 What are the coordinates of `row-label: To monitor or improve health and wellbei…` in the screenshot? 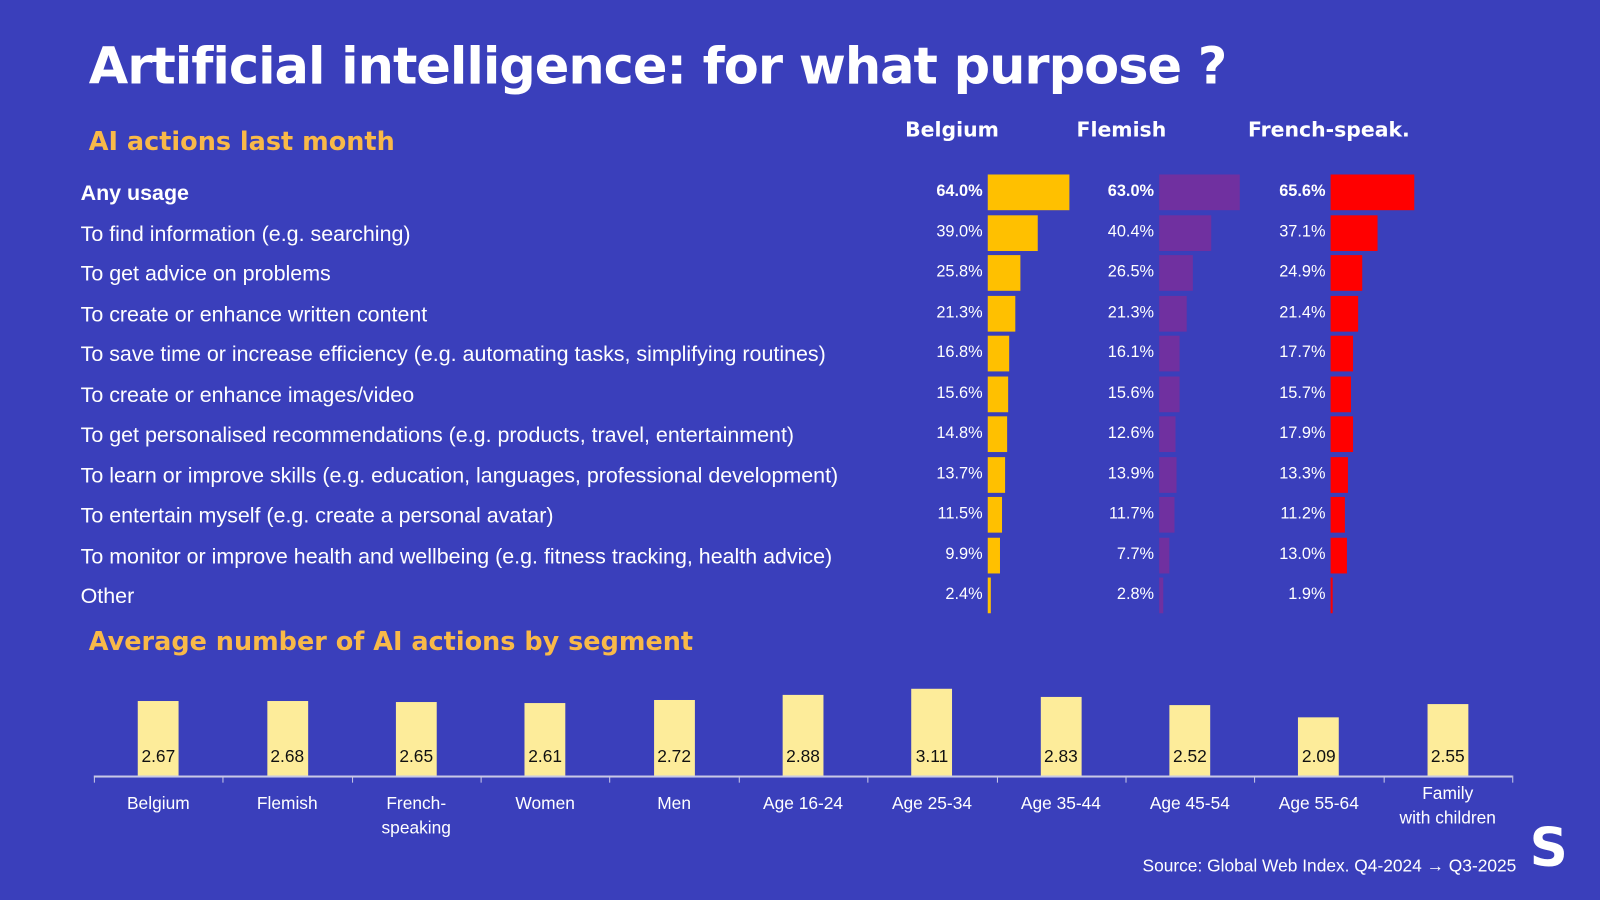 It's located at (456, 556).